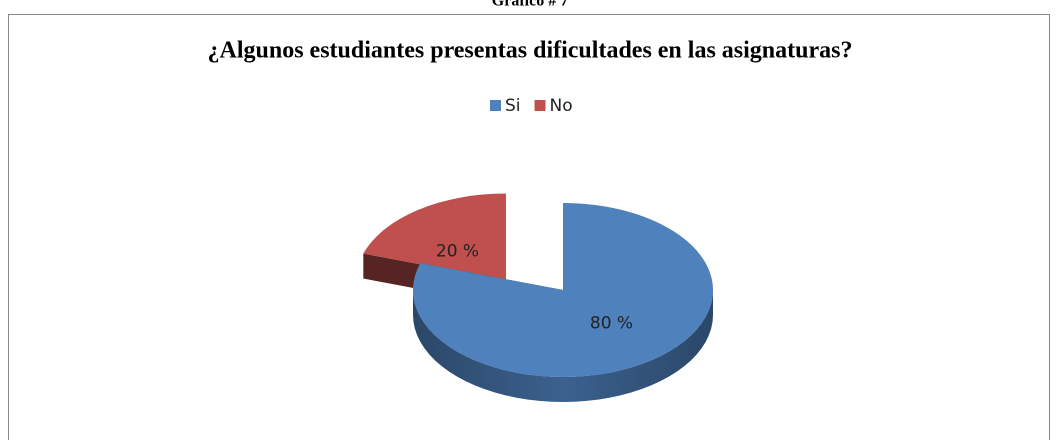 This screenshot has height=440, width=1057. Describe the element at coordinates (513, 106) in the screenshot. I see `legend-label: Si` at that location.